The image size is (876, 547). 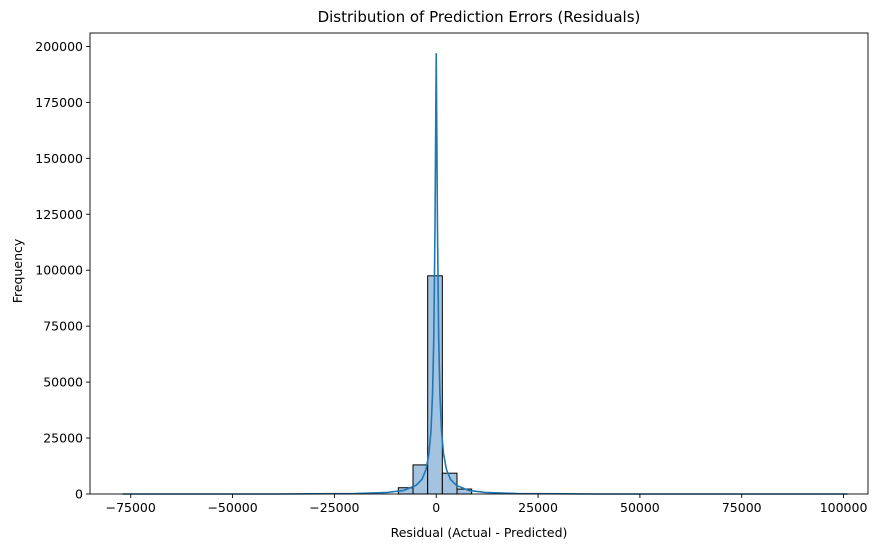 I want to click on y-tick-label: 50000, so click(x=63, y=382).